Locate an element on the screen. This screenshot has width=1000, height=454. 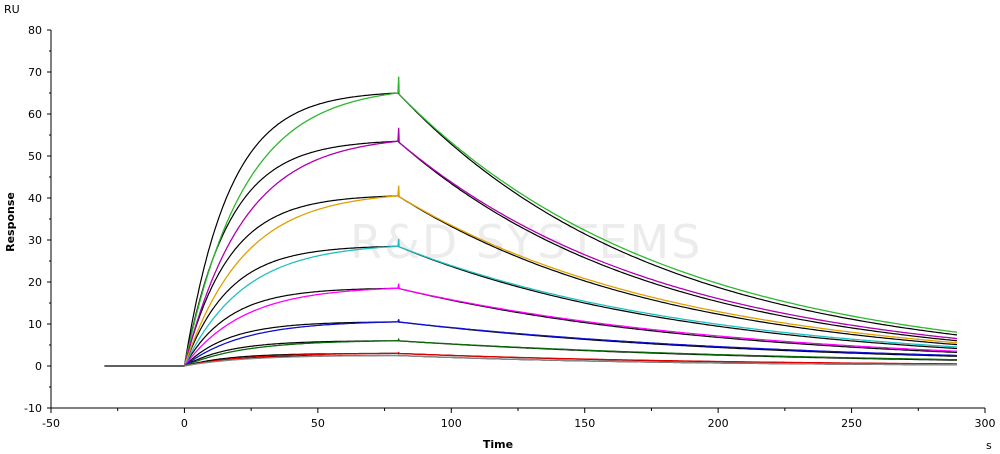
x-tick-label: 0 is located at coordinates (184, 423).